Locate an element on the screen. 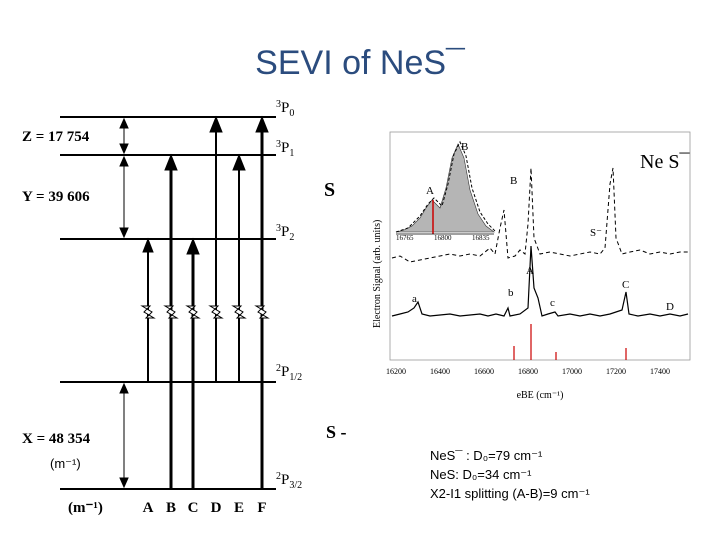 The image size is (720, 540). x-tick: 17200 is located at coordinates (616, 371).